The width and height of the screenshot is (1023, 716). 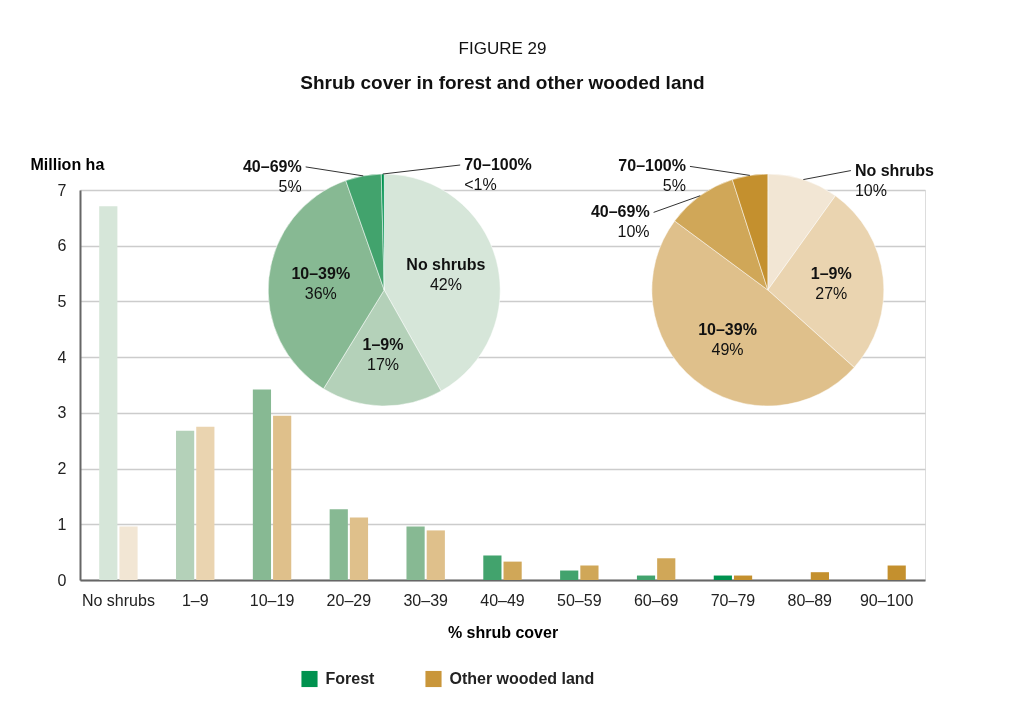 What do you see at coordinates (62, 190) in the screenshot?
I see `y-tick-label: 7` at bounding box center [62, 190].